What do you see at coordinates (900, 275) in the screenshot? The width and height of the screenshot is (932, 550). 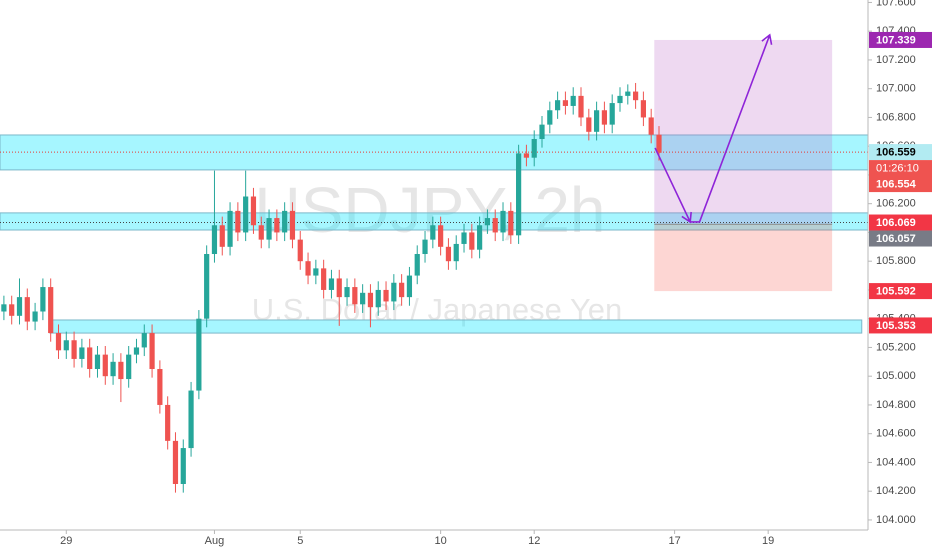 I see `price-axis` at bounding box center [900, 275].